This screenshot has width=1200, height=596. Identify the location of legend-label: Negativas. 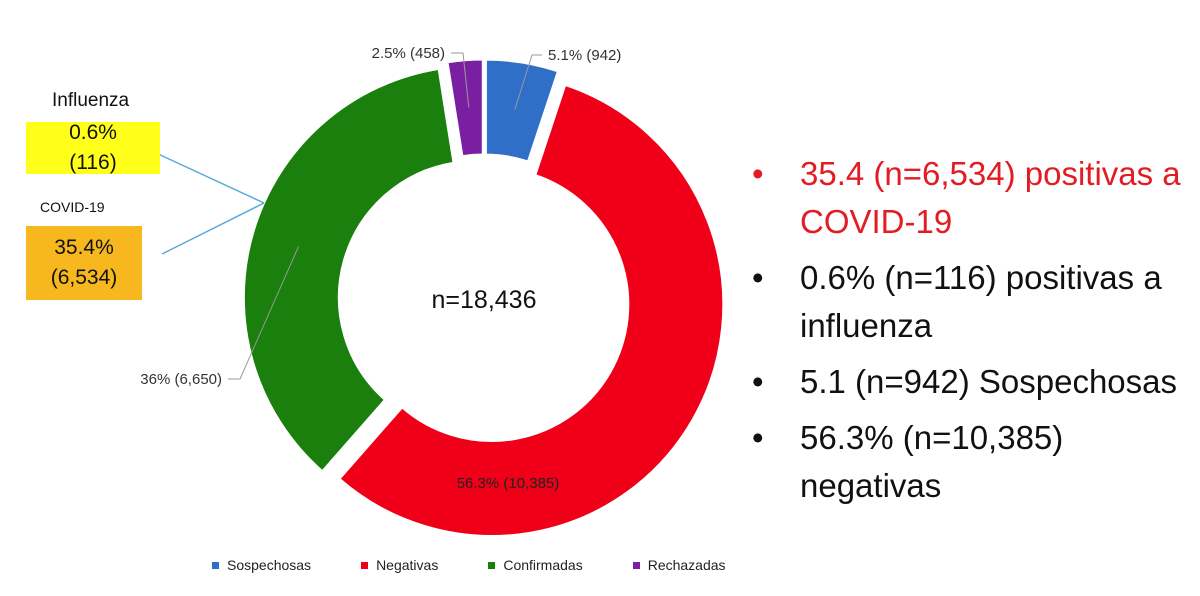
(407, 565).